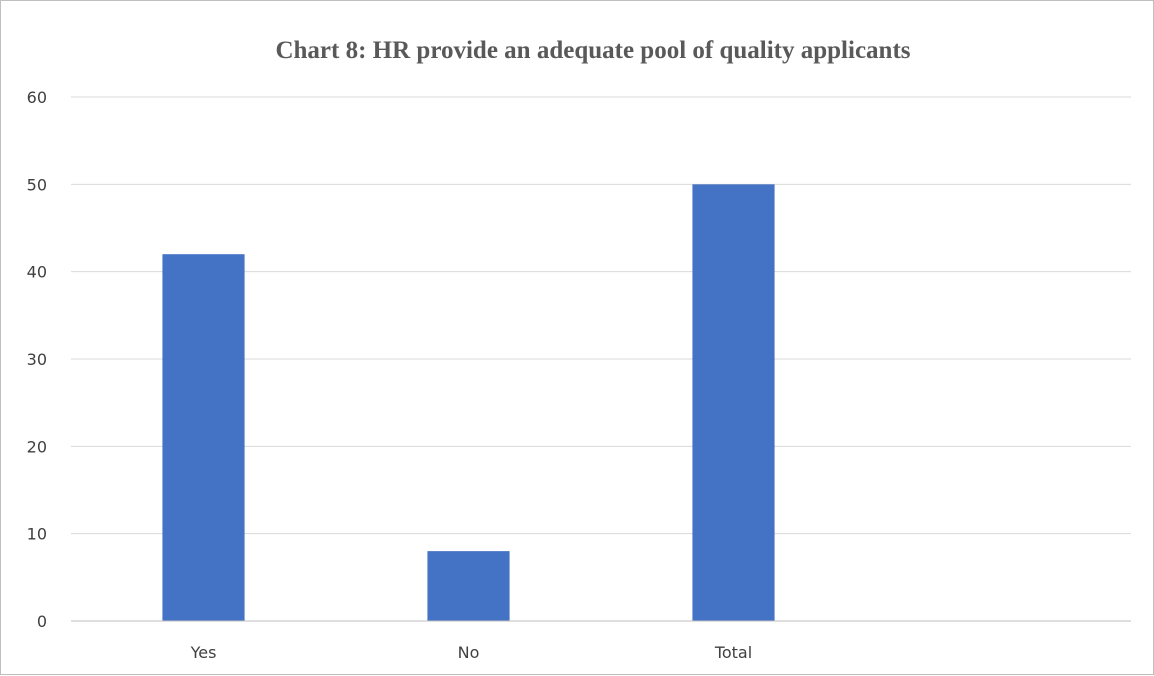 Image resolution: width=1154 pixels, height=676 pixels. What do you see at coordinates (203, 437) in the screenshot?
I see `bar-yes` at bounding box center [203, 437].